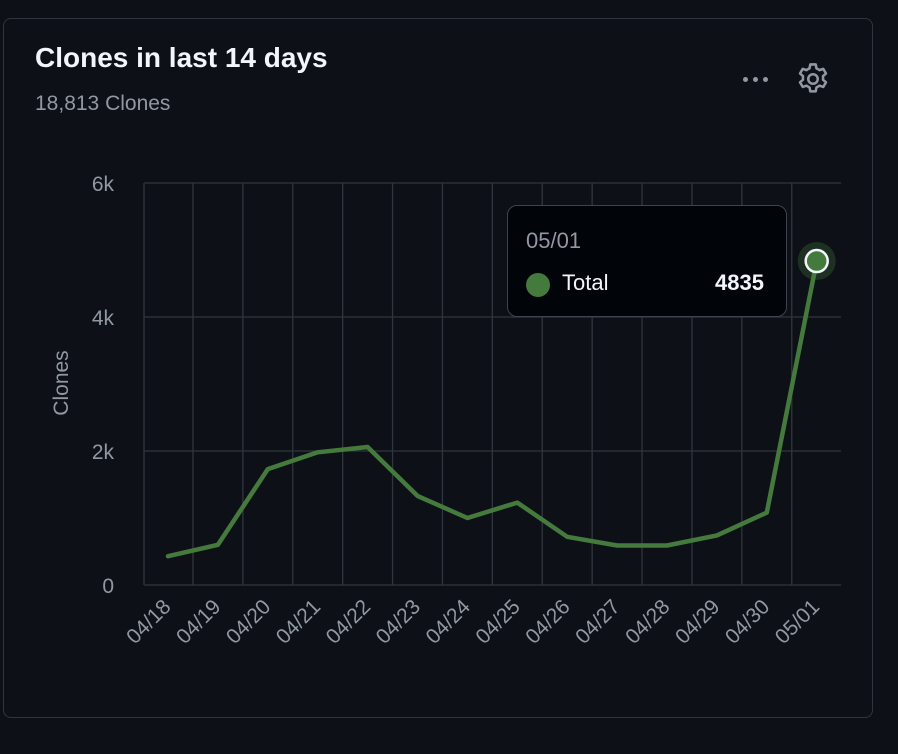 The height and width of the screenshot is (754, 898). What do you see at coordinates (747, 621) in the screenshot?
I see `x-tick-label: 04/30` at bounding box center [747, 621].